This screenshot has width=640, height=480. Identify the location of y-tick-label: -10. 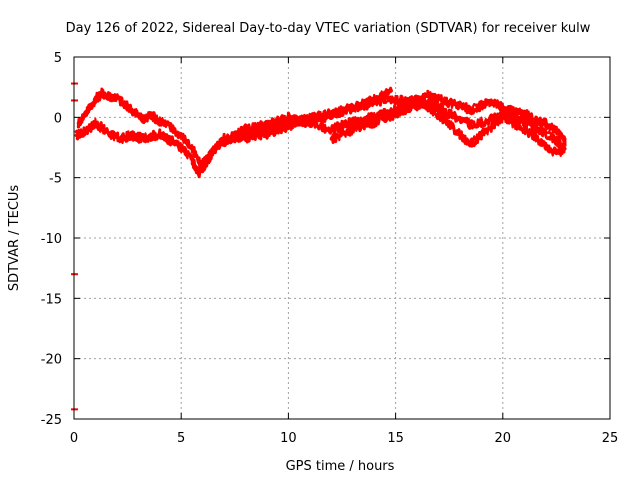
(51, 239).